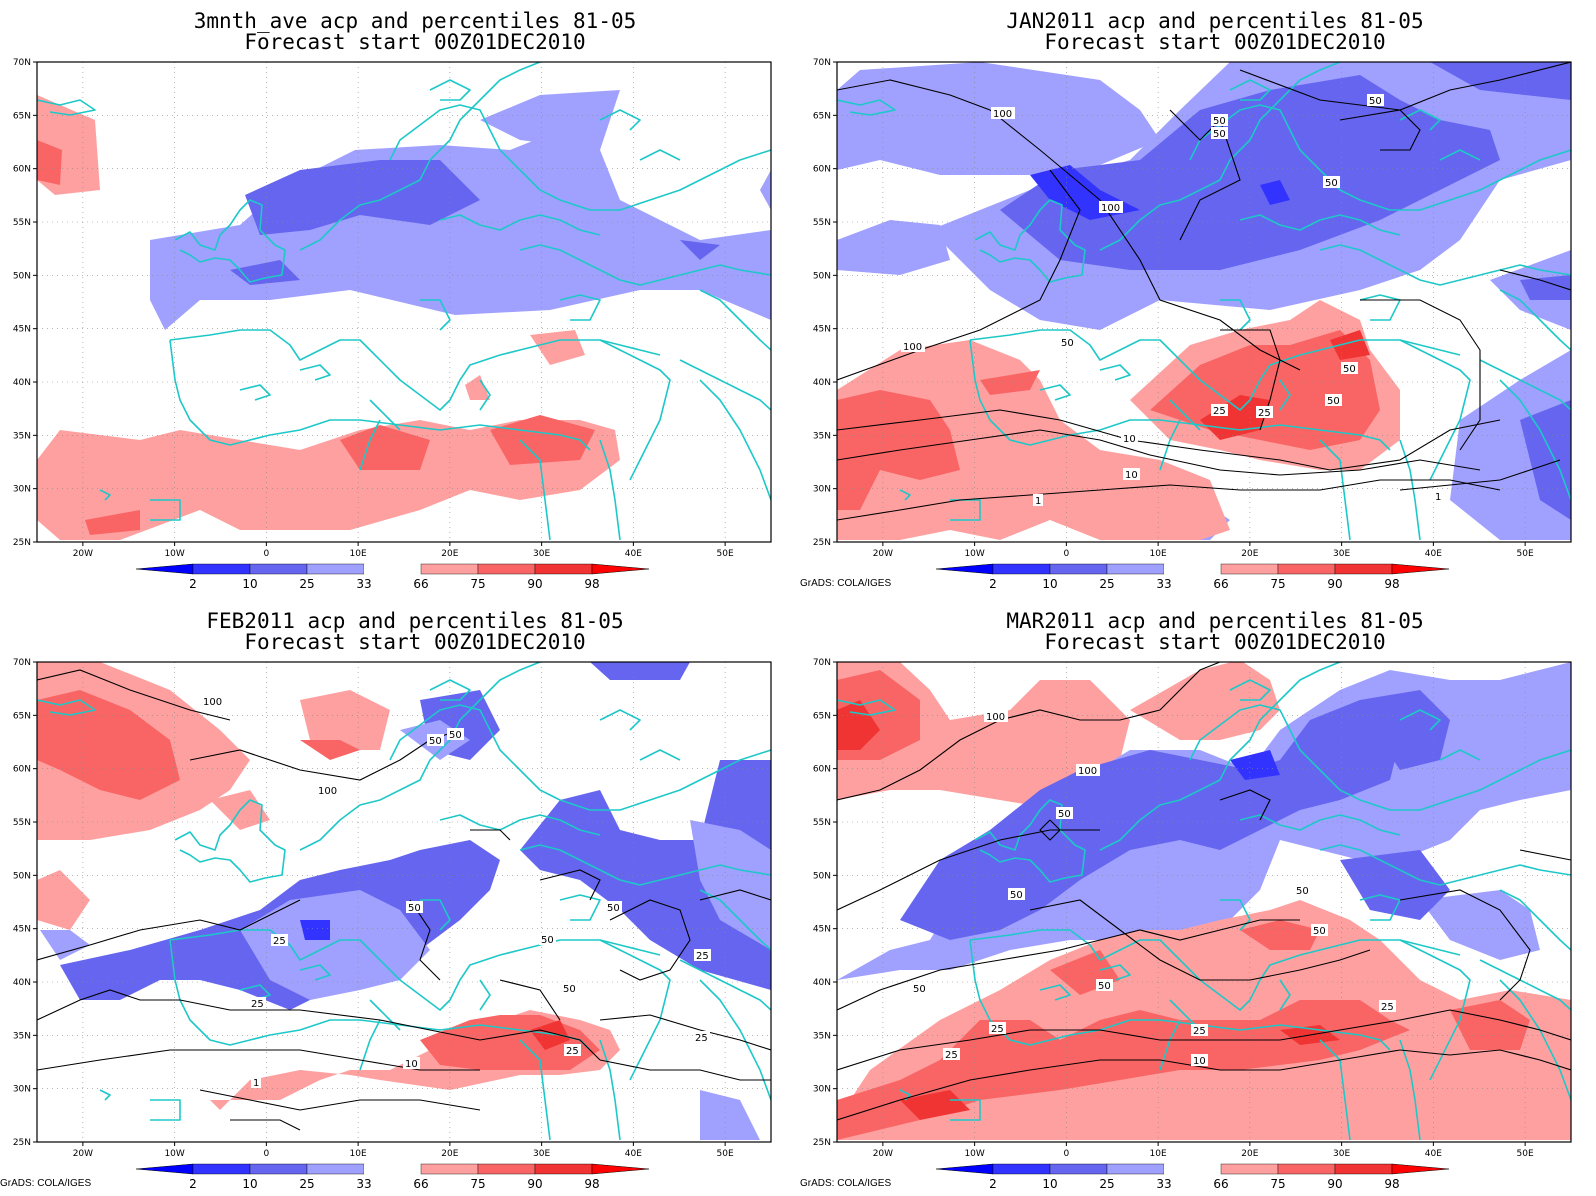 This screenshot has width=1596, height=1196. I want to click on svg-text: 1, so click(256, 1083).